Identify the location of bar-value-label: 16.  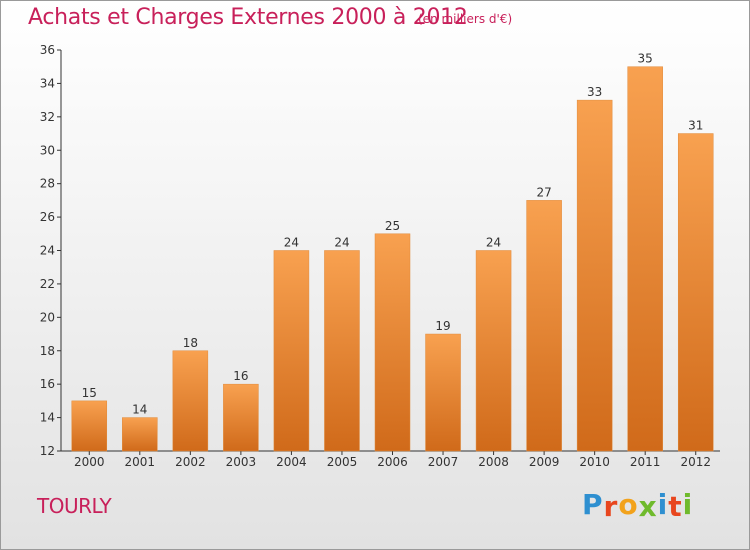
(240, 376).